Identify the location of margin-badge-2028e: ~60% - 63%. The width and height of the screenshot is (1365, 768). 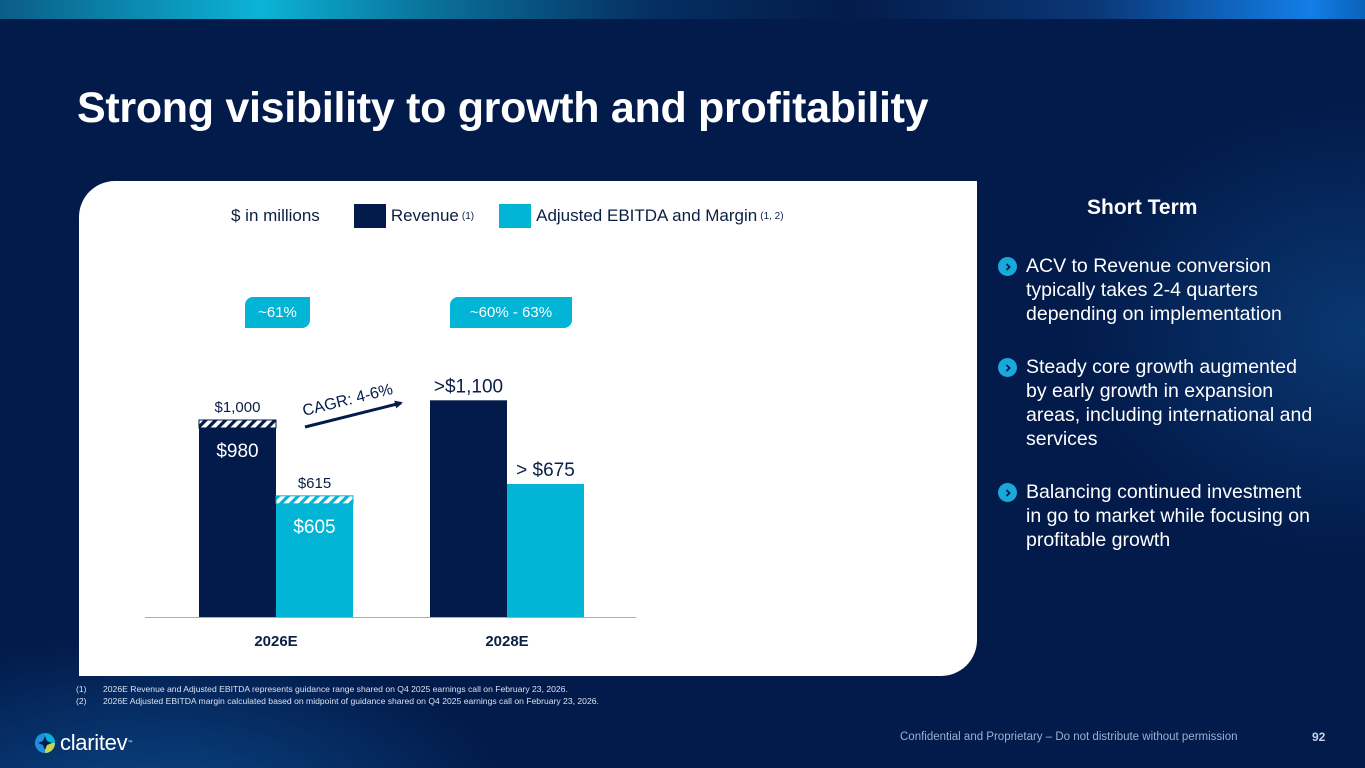
(511, 312).